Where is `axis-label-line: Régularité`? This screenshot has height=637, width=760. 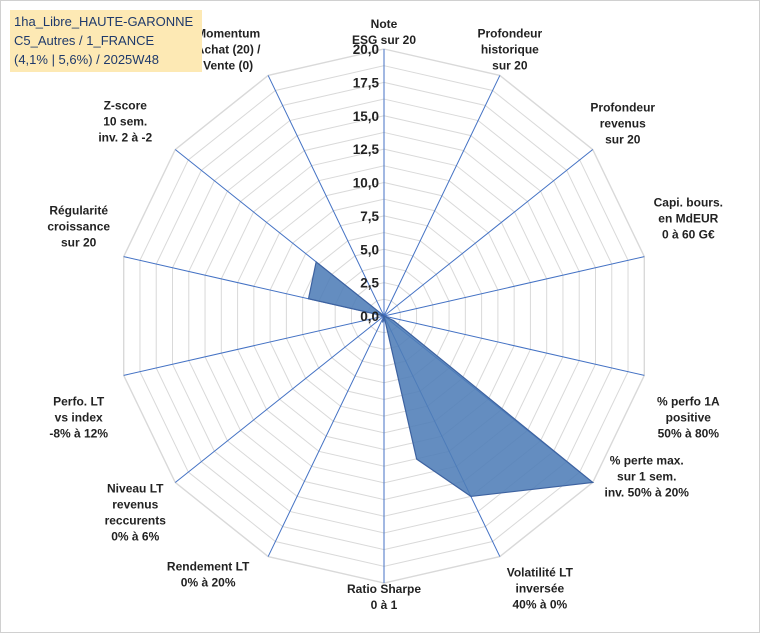
axis-label-line: Régularité is located at coordinates (78, 211).